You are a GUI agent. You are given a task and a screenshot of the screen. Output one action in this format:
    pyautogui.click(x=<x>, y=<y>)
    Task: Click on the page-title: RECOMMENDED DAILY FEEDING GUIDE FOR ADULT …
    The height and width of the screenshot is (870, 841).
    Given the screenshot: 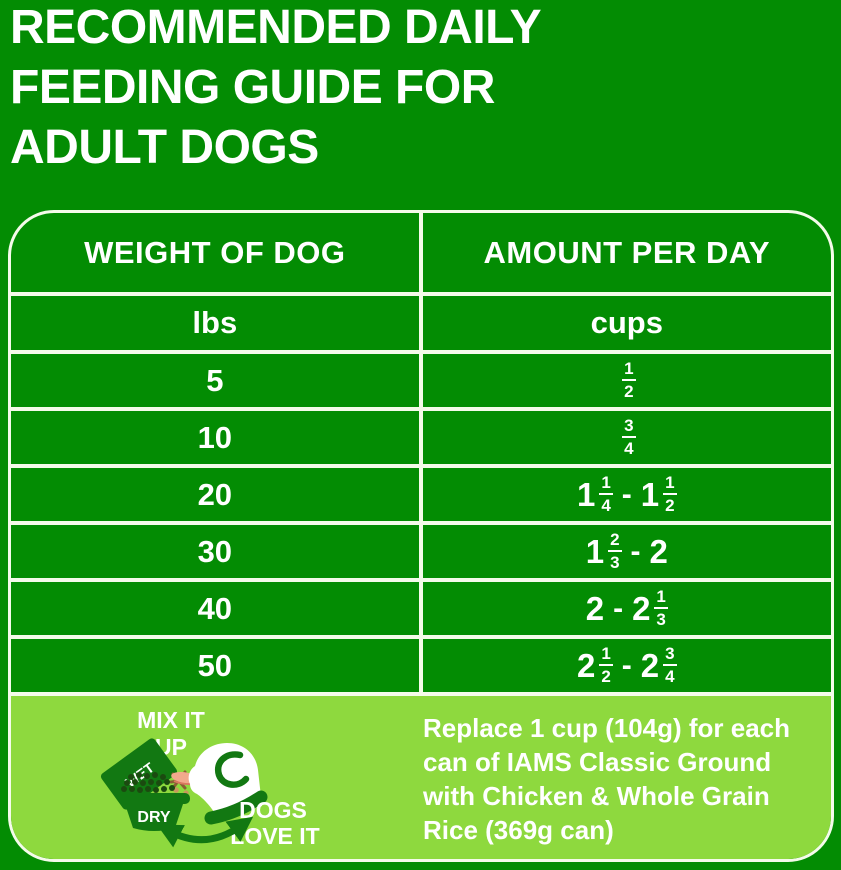 What is the action you would take?
    pyautogui.click(x=276, y=89)
    